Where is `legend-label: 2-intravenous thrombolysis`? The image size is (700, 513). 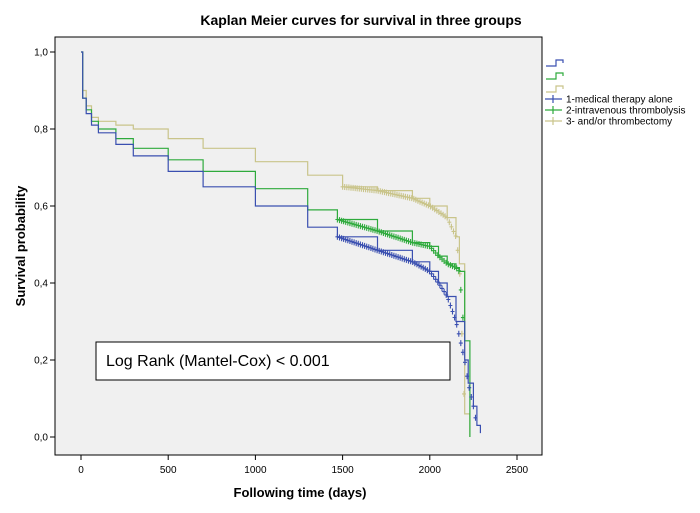 legend-label: 2-intravenous thrombolysis is located at coordinates (626, 111).